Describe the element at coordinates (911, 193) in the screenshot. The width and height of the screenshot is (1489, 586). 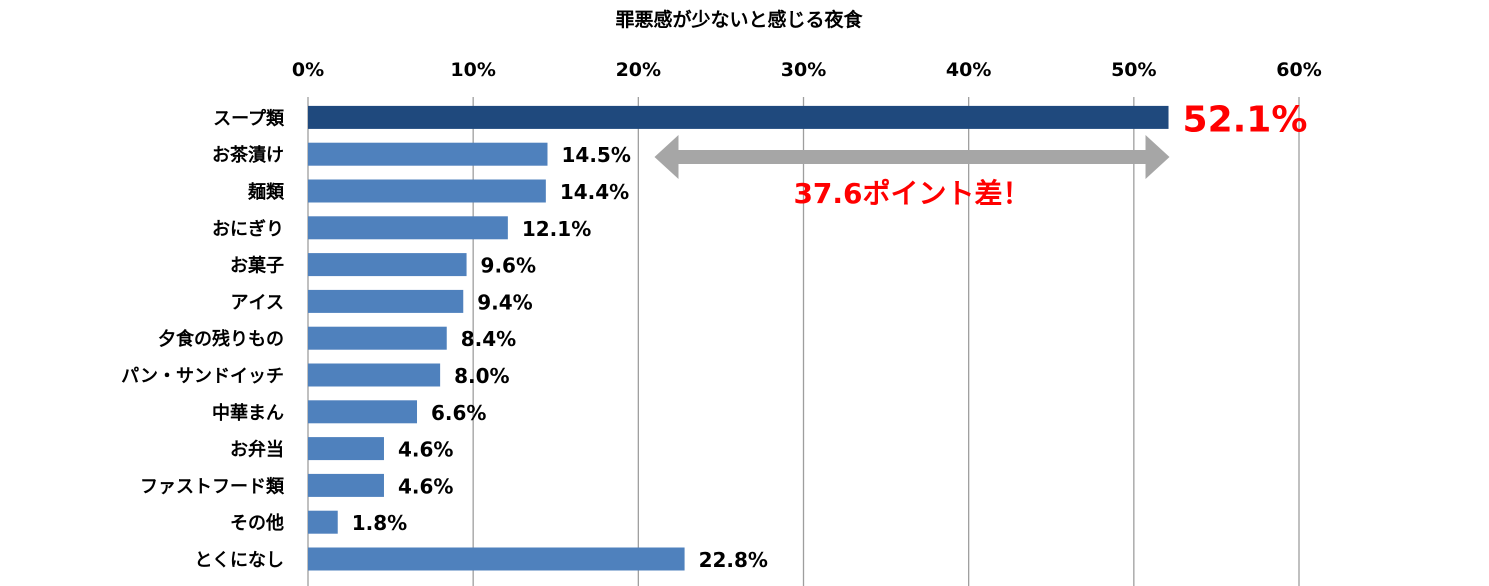
I see `difference-annotation: 37.6ポイント差！` at that location.